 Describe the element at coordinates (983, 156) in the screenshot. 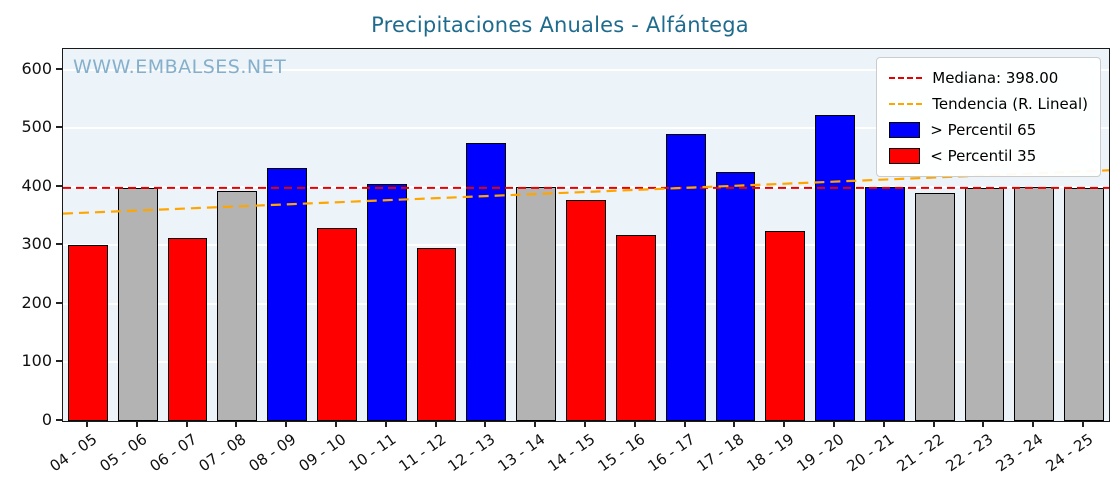

I see `legend-label: < Percentil 35` at that location.